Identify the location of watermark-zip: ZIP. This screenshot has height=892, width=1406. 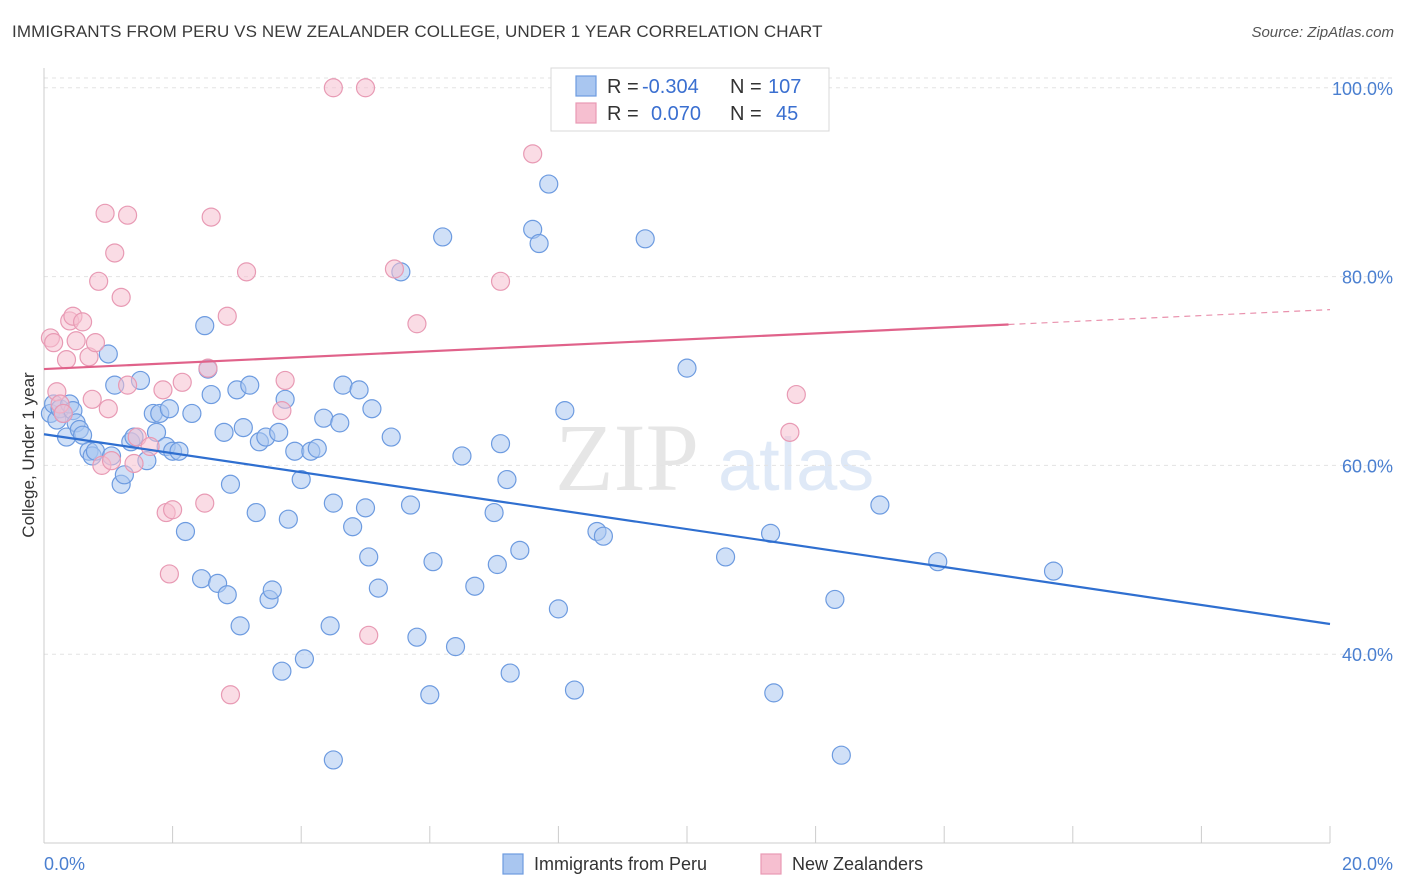
(627, 457).